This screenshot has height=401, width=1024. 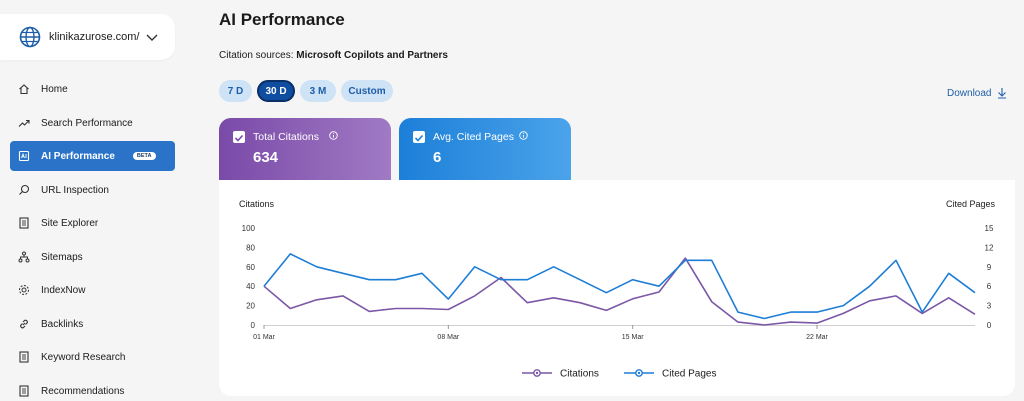 I want to click on y-tick-left: 0, so click(x=253, y=325).